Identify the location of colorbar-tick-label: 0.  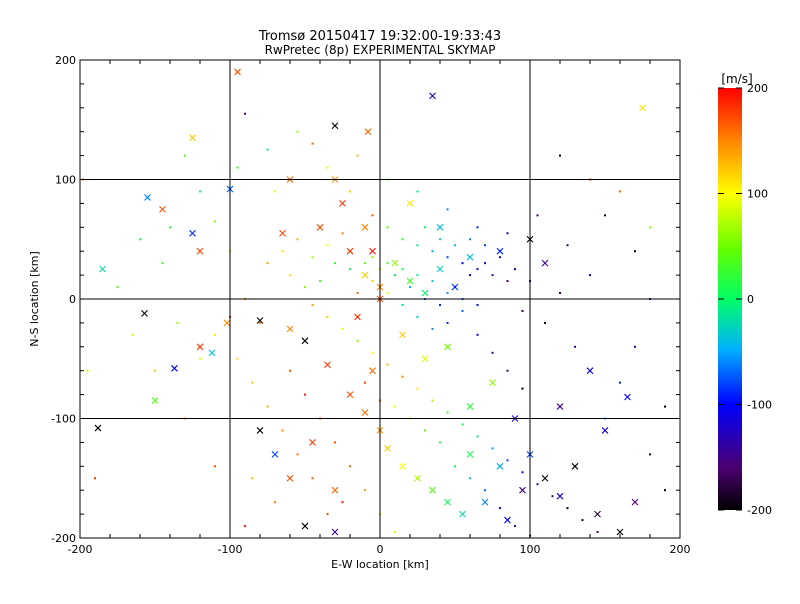
(750, 299).